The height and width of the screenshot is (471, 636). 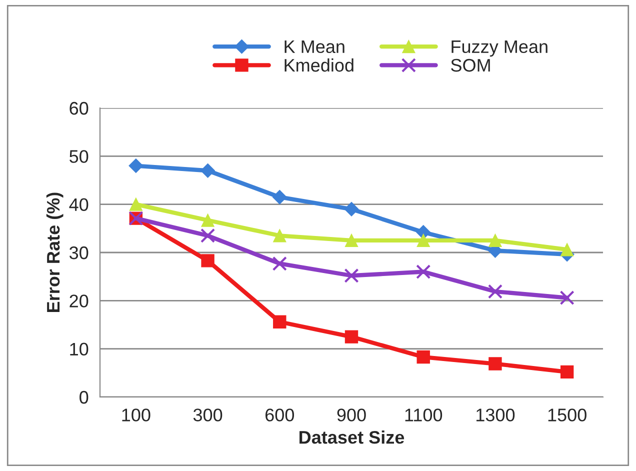 I want to click on legend-label: SOM, so click(x=470, y=65).